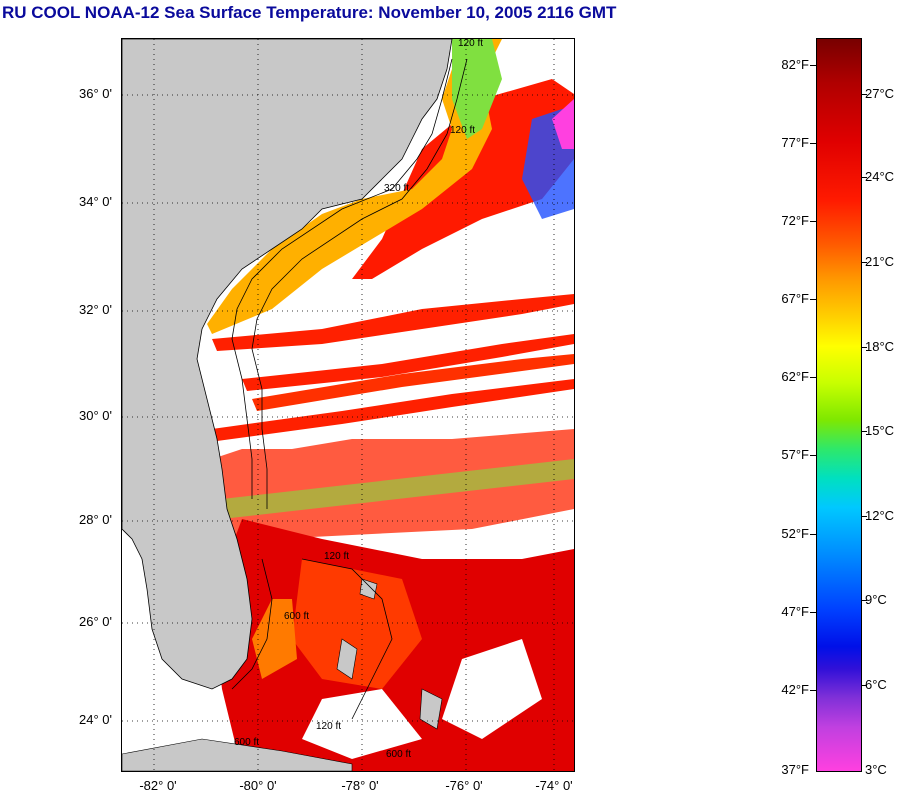  What do you see at coordinates (477, 89) in the screenshot?
I see `cool-water-north` at bounding box center [477, 89].